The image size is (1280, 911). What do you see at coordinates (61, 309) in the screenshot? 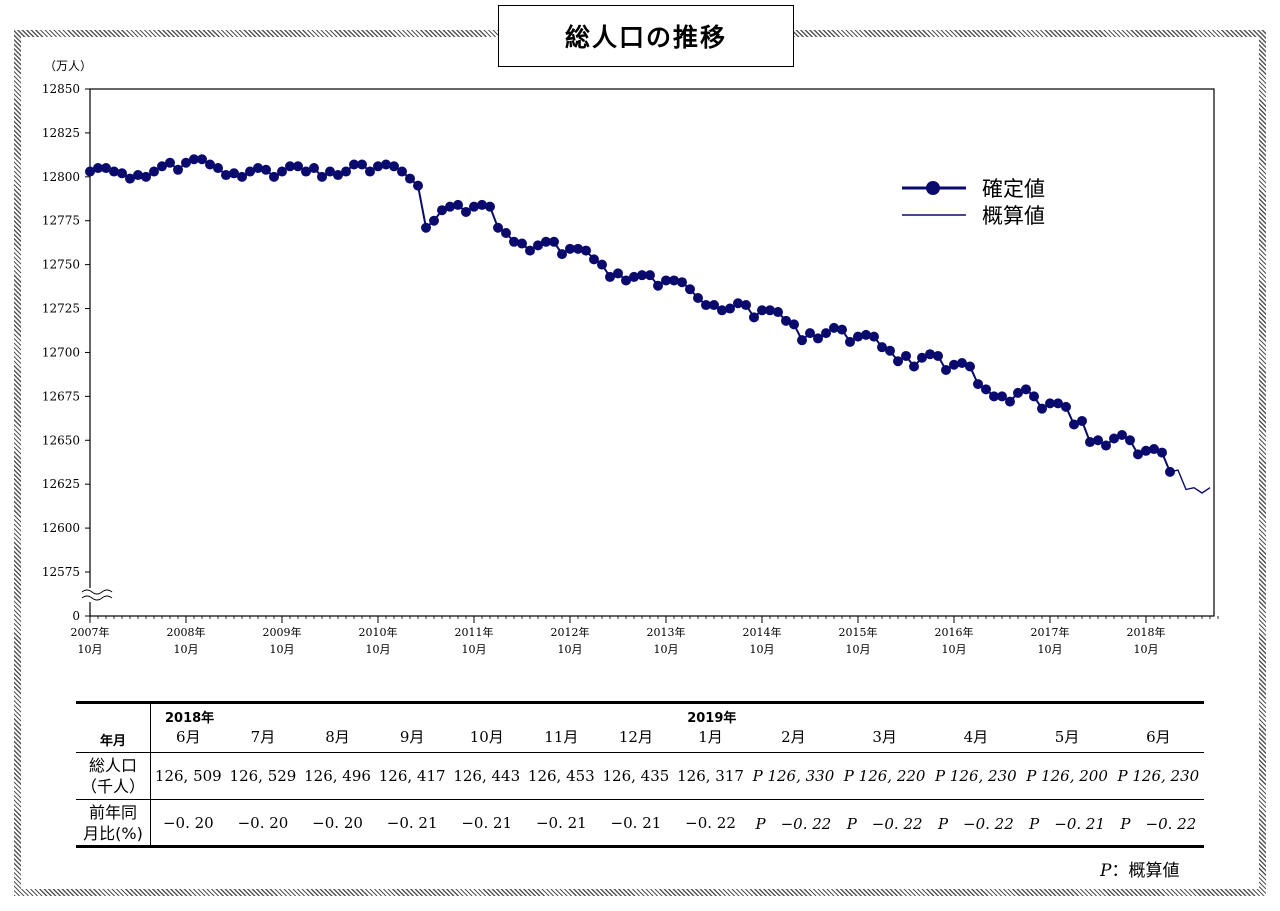
I see `y-tick-label: 12725` at bounding box center [61, 309].